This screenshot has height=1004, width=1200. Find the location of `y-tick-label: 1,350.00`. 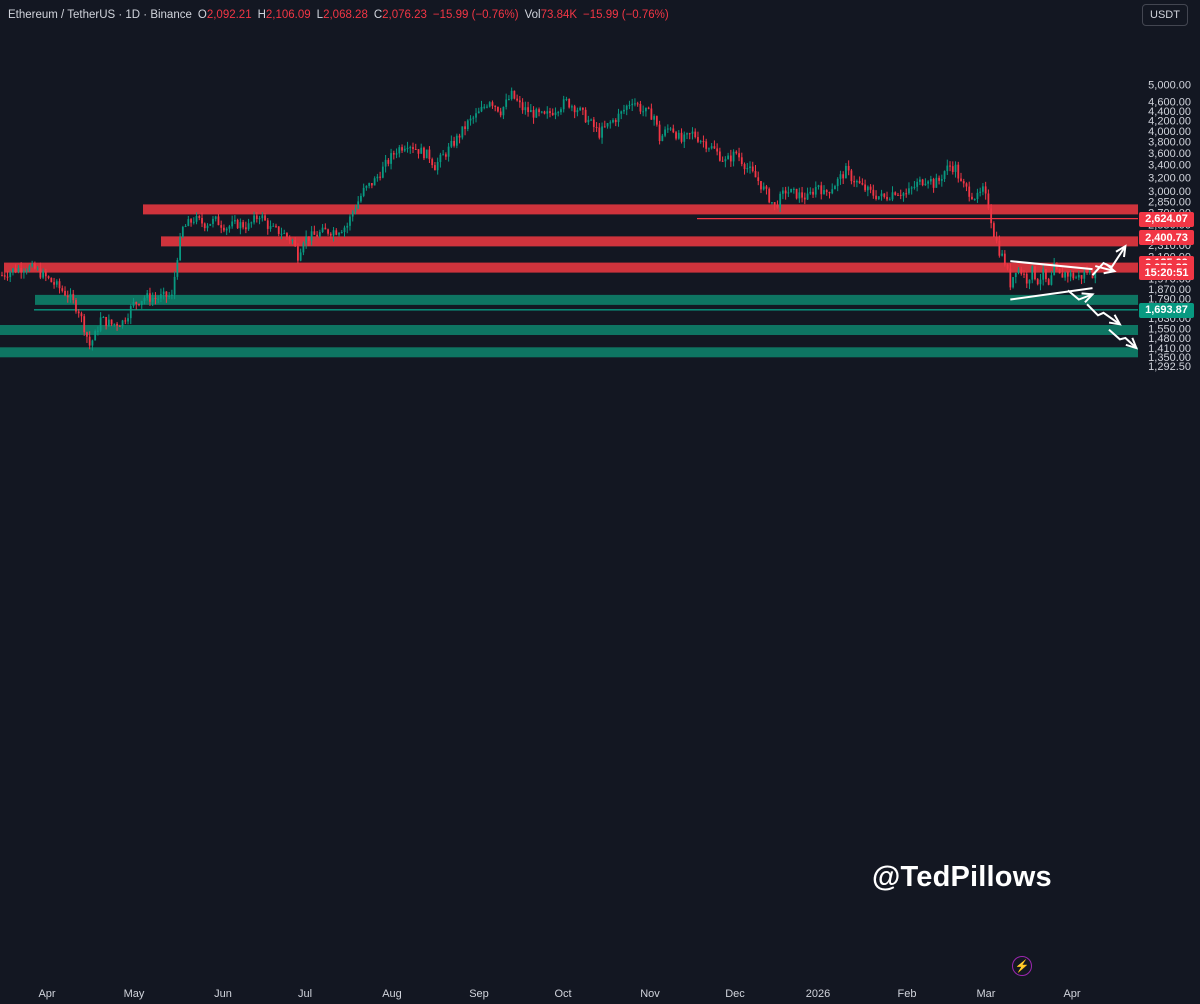

y-tick-label: 1,350.00 is located at coordinates (1169, 358).